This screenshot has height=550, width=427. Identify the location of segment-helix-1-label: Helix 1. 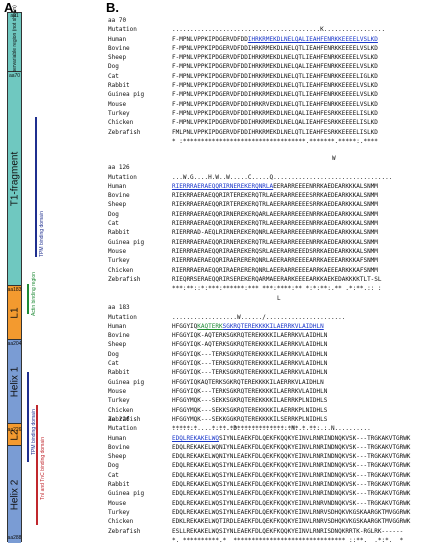
(14, 381).